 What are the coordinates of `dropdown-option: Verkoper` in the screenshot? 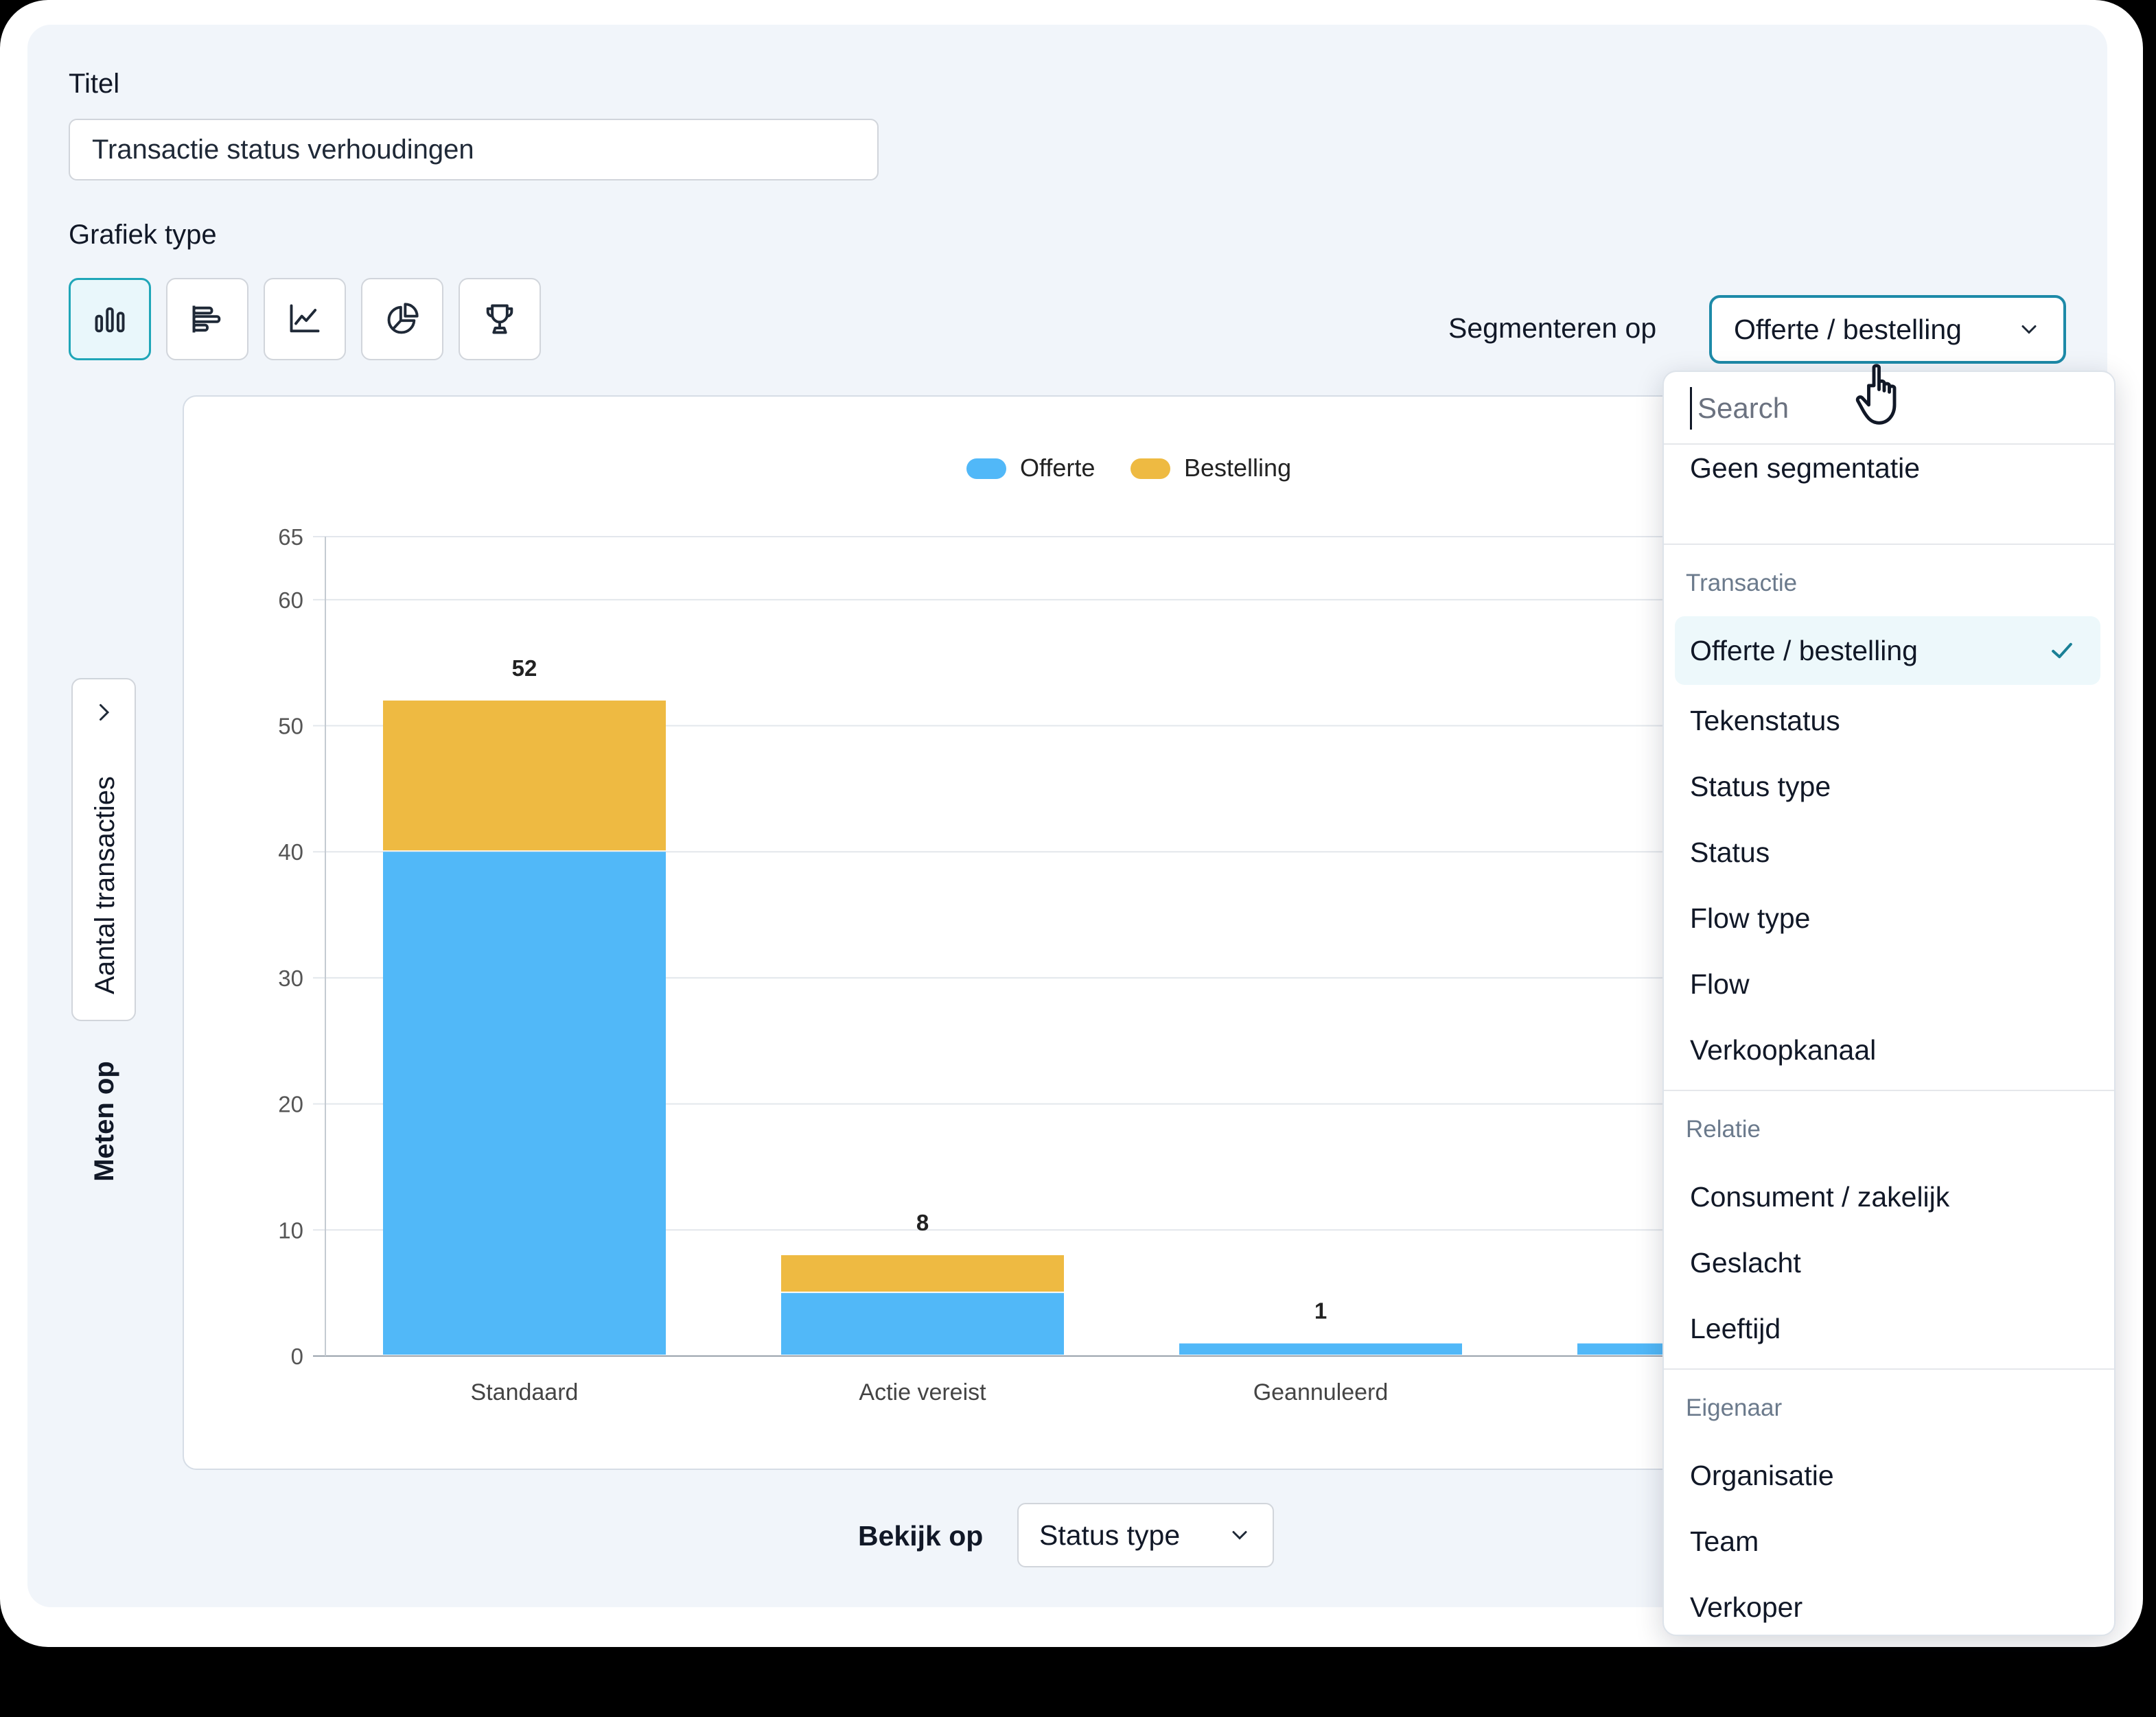 It's located at (1887, 1604).